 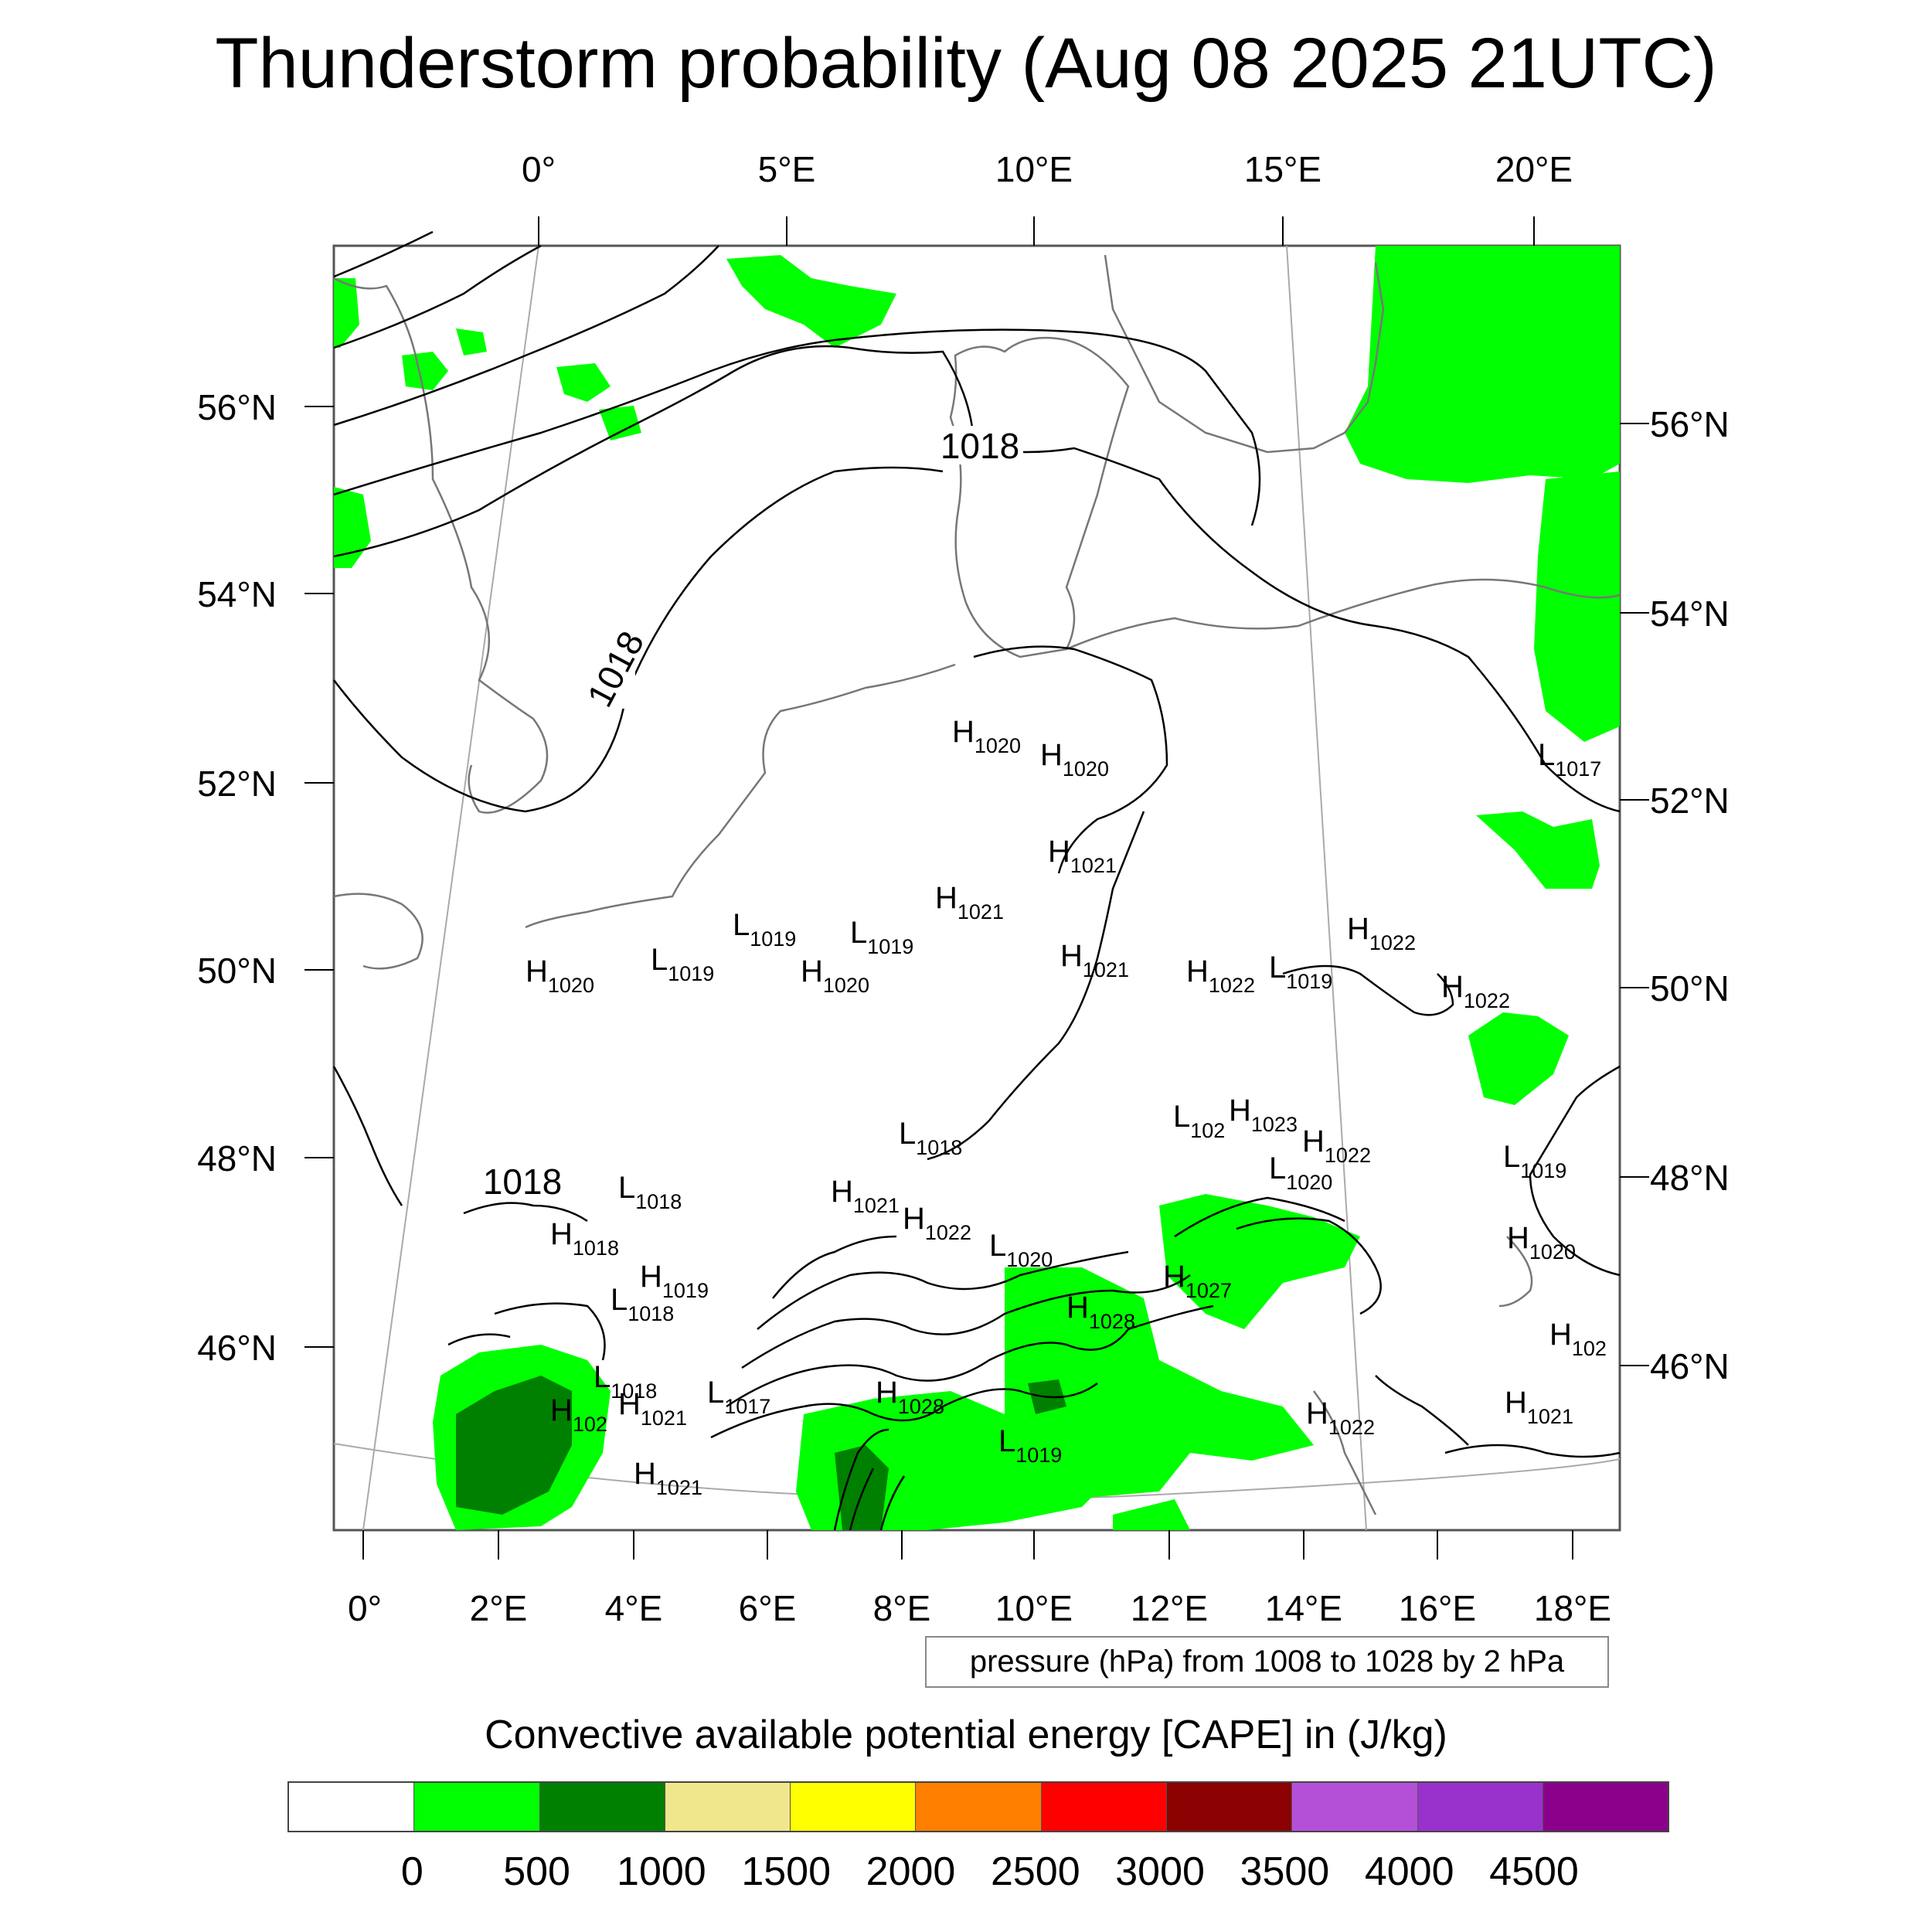 What do you see at coordinates (1198, 1281) in the screenshot?
I see `high-pressure-marker: H1027` at bounding box center [1198, 1281].